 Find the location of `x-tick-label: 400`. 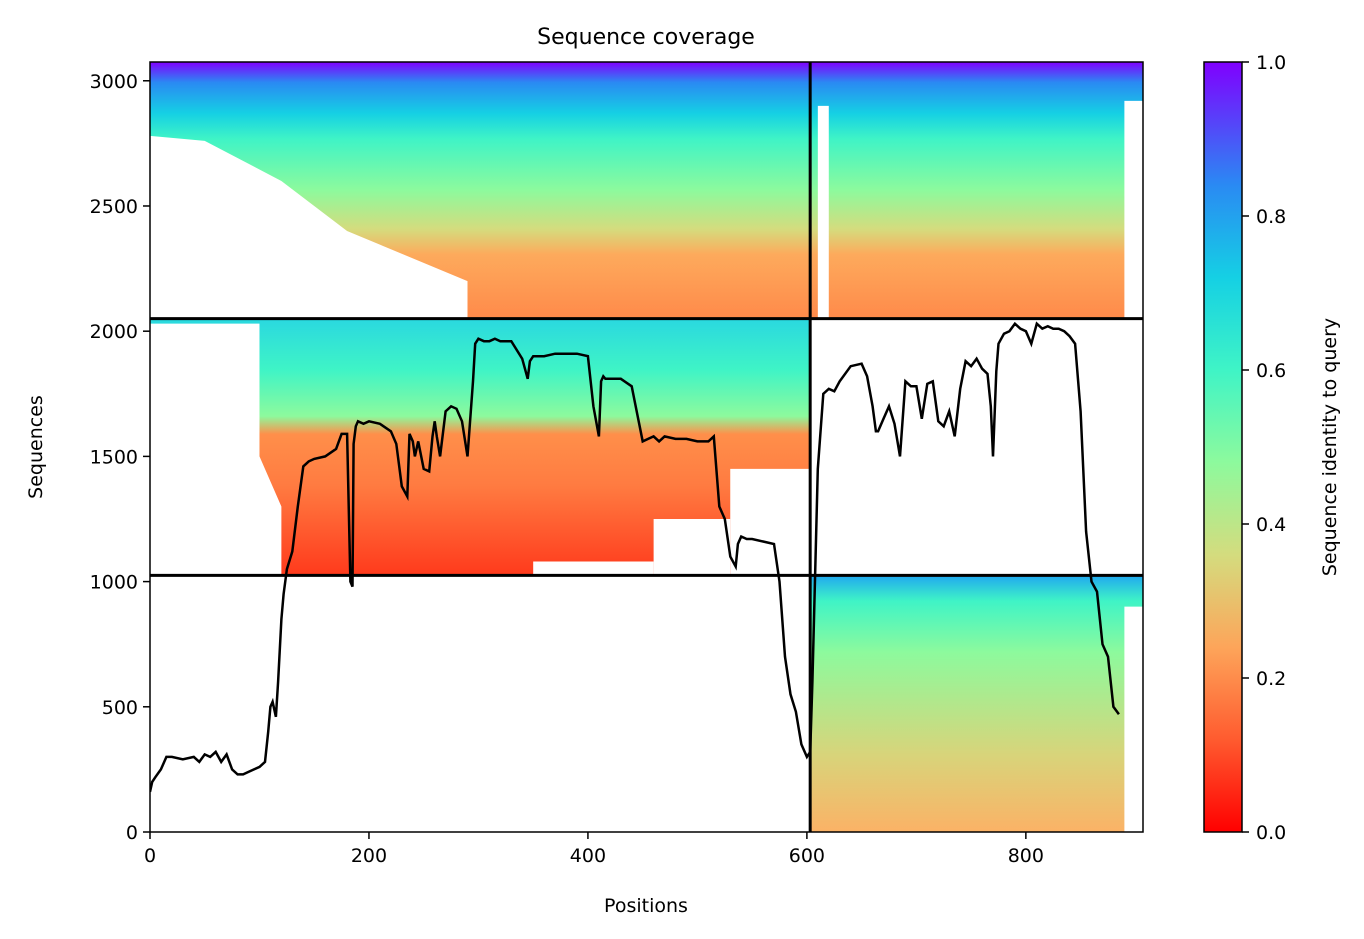

x-tick-label: 400 is located at coordinates (588, 856).